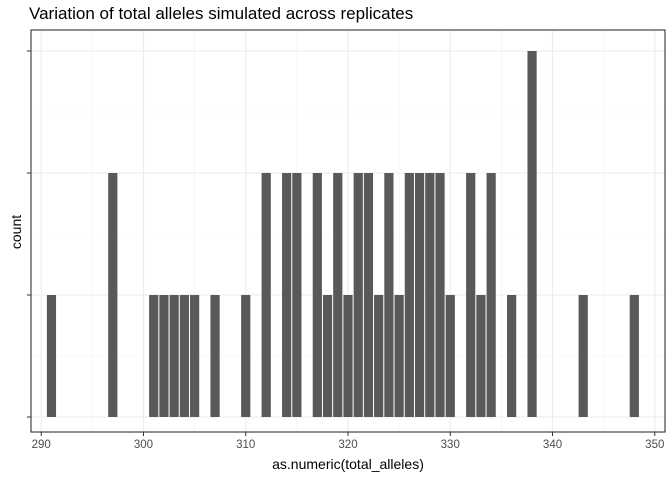  Describe the element at coordinates (654, 445) in the screenshot. I see `x-tick-label: 350` at that location.